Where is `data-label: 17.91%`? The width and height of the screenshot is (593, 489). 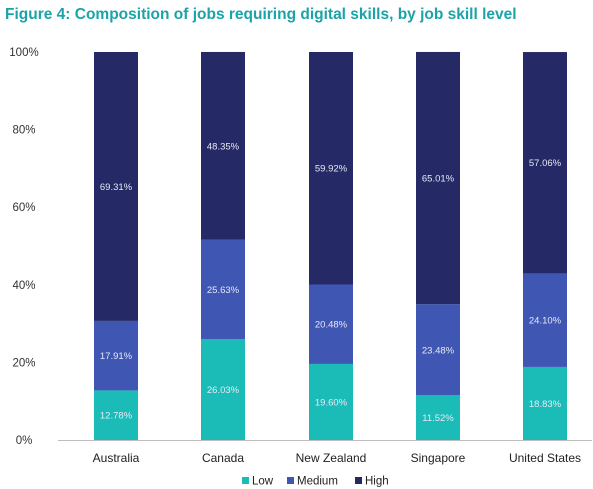
data-label: 17.91% is located at coordinates (116, 356).